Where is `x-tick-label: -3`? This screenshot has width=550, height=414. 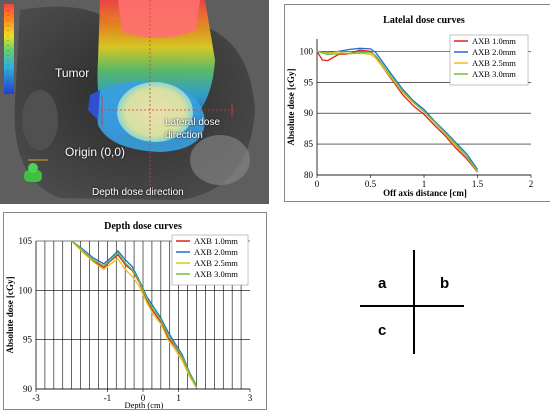 x-tick-label: -3 is located at coordinates (36, 398).